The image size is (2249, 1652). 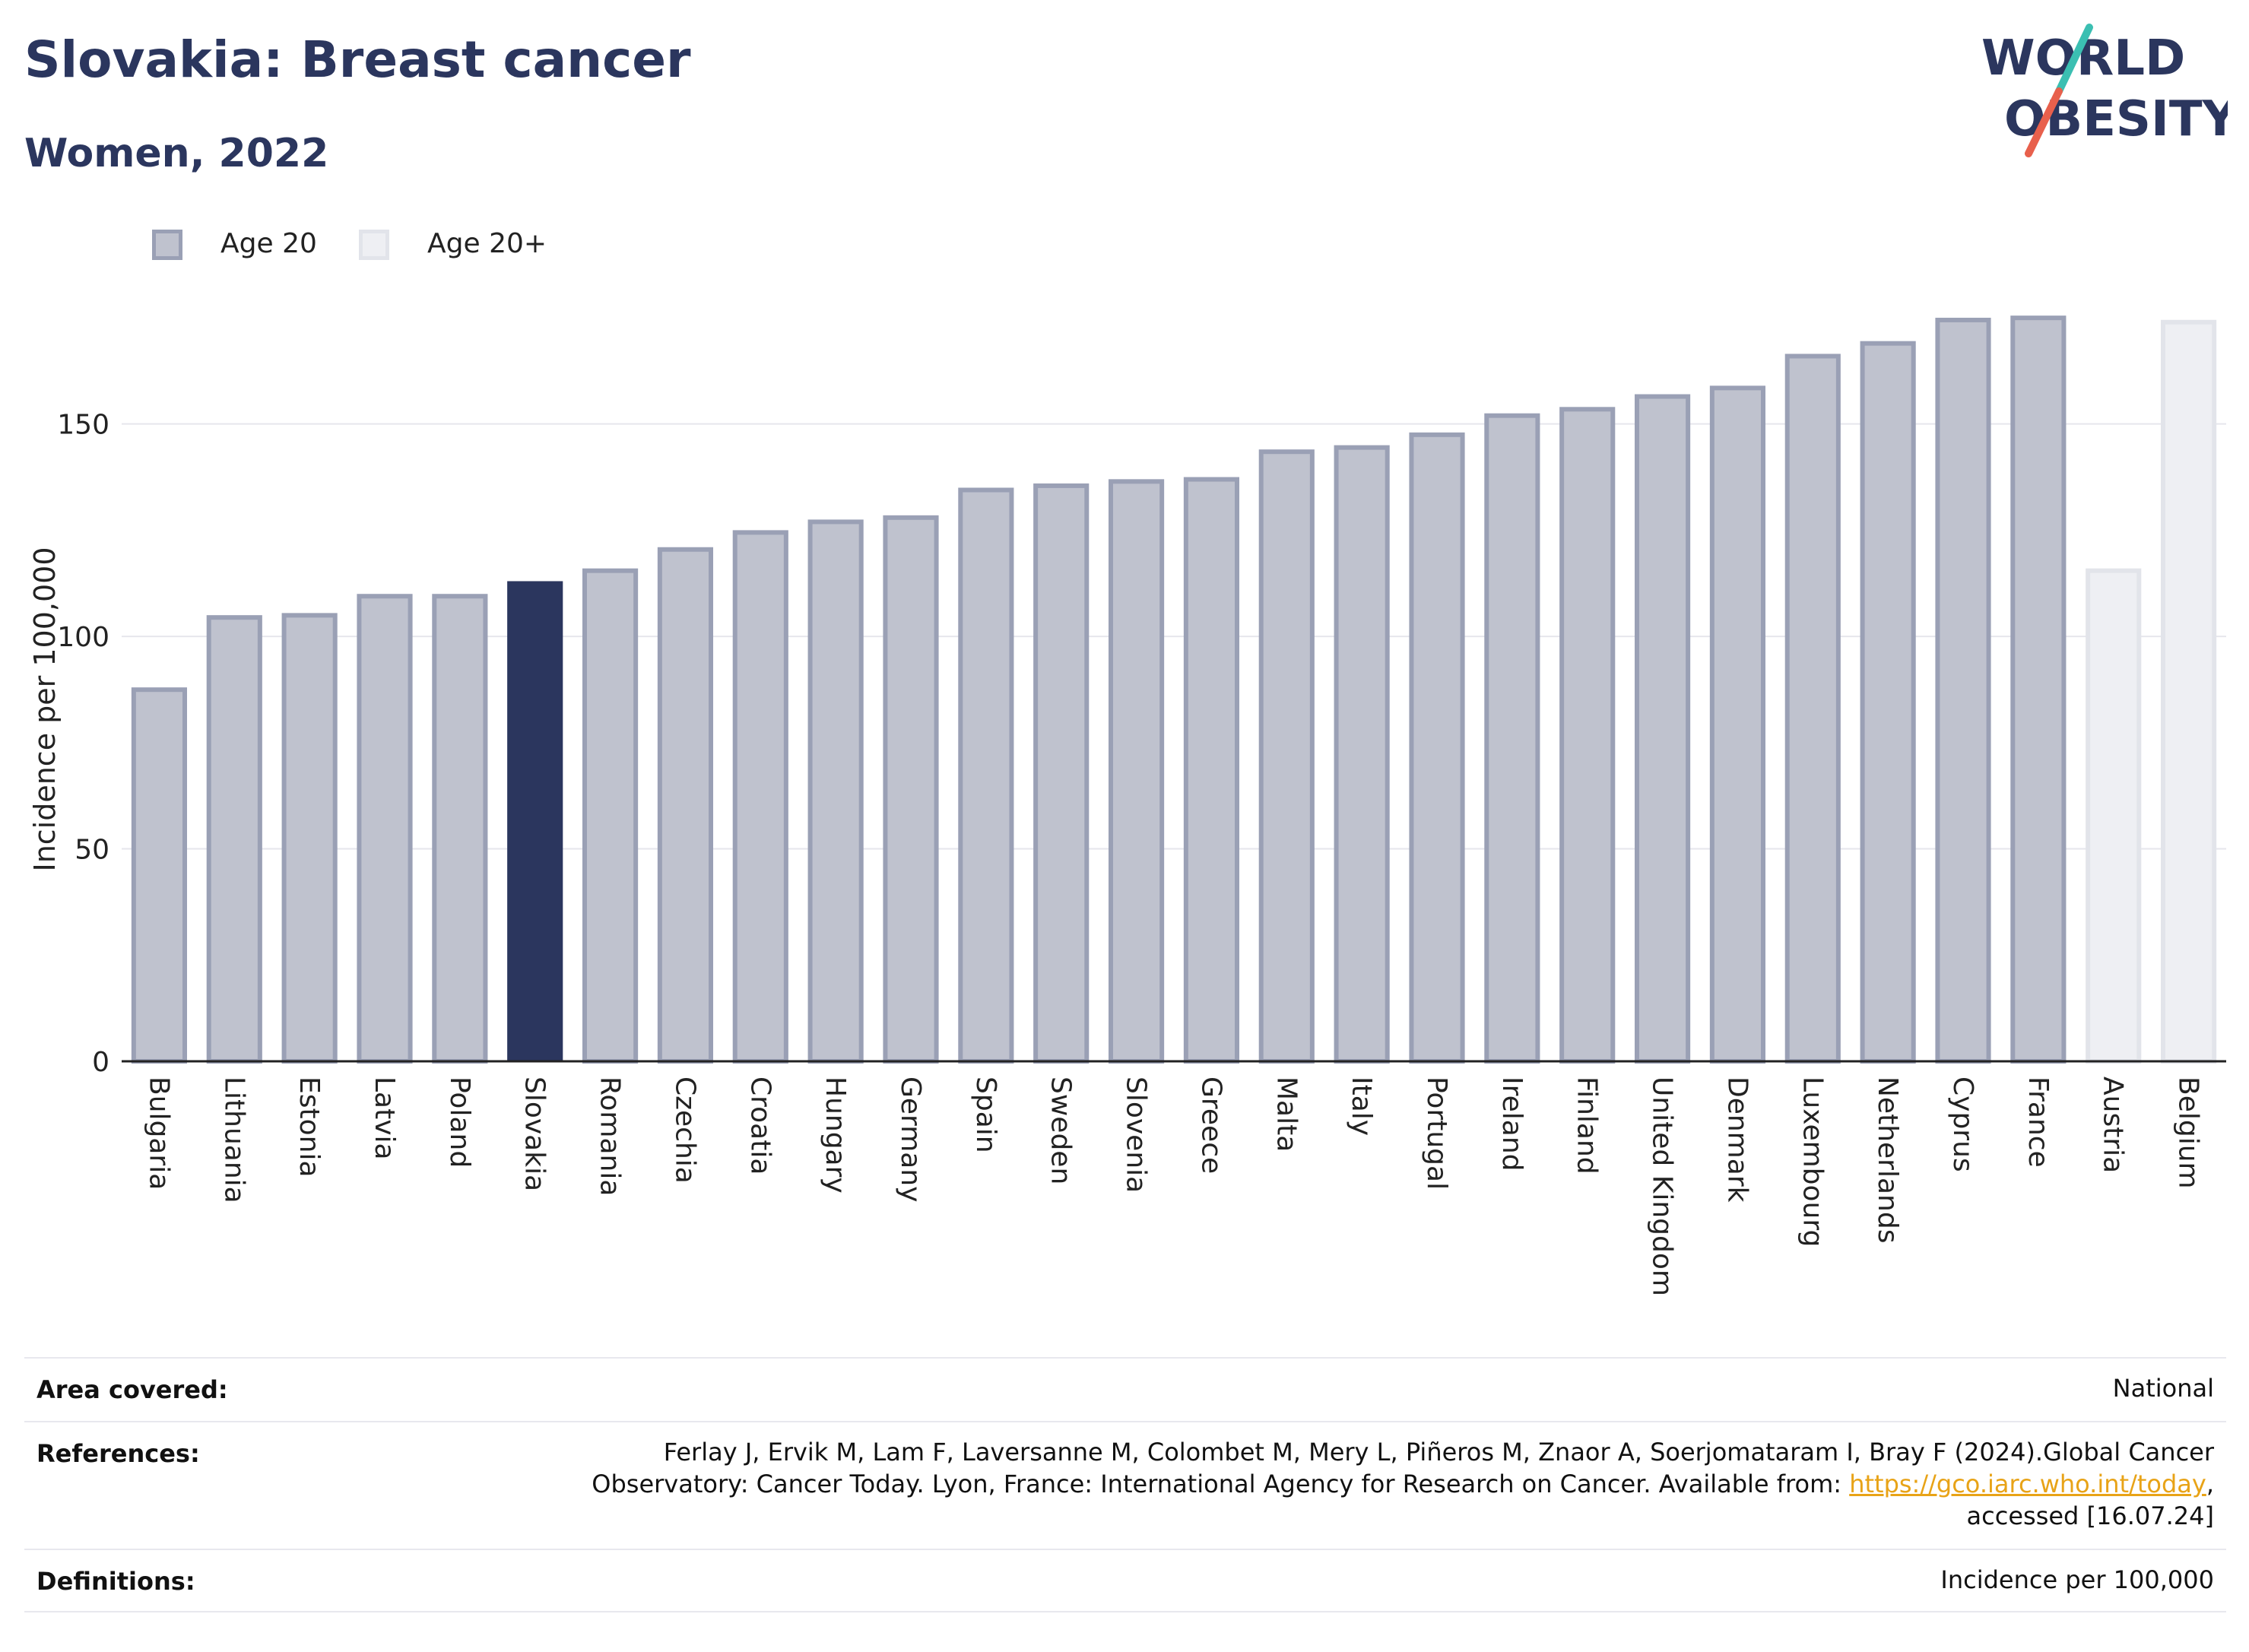 I want to click on x-tick-label: Bulgaria, so click(x=158, y=1133).